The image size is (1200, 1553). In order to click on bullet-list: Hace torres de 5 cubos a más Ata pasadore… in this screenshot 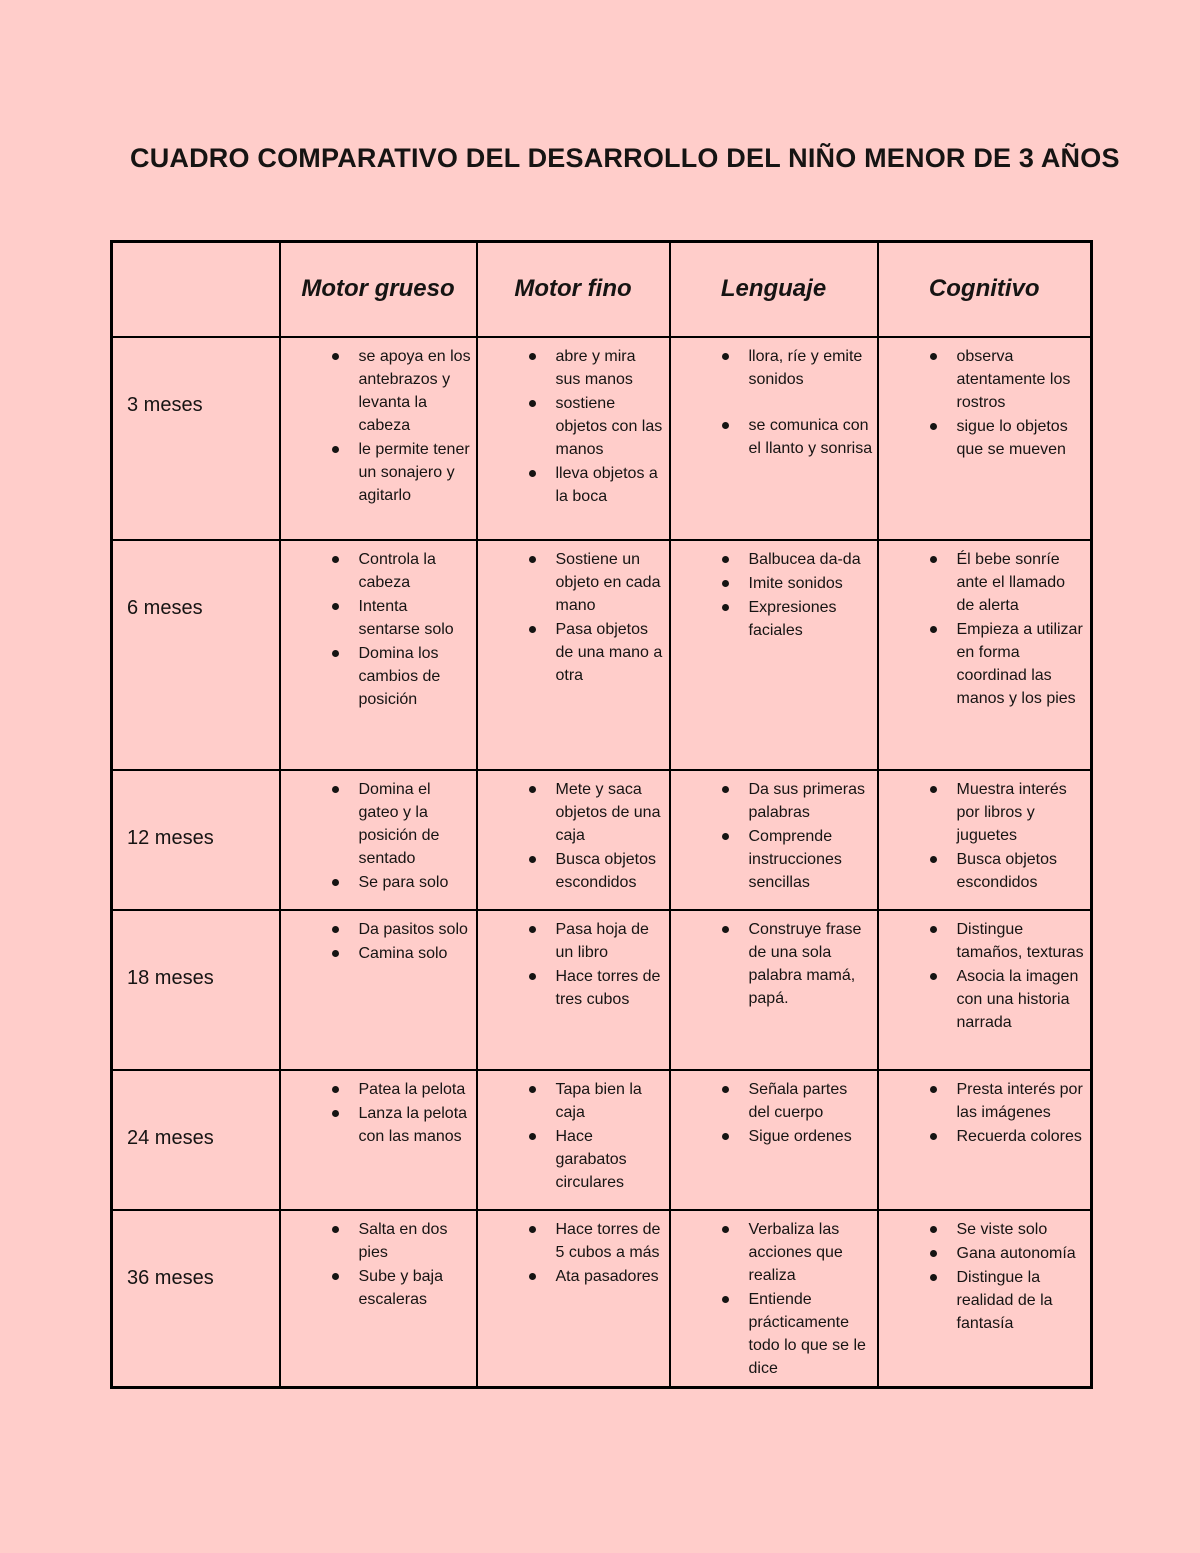, I will do `click(573, 1253)`.